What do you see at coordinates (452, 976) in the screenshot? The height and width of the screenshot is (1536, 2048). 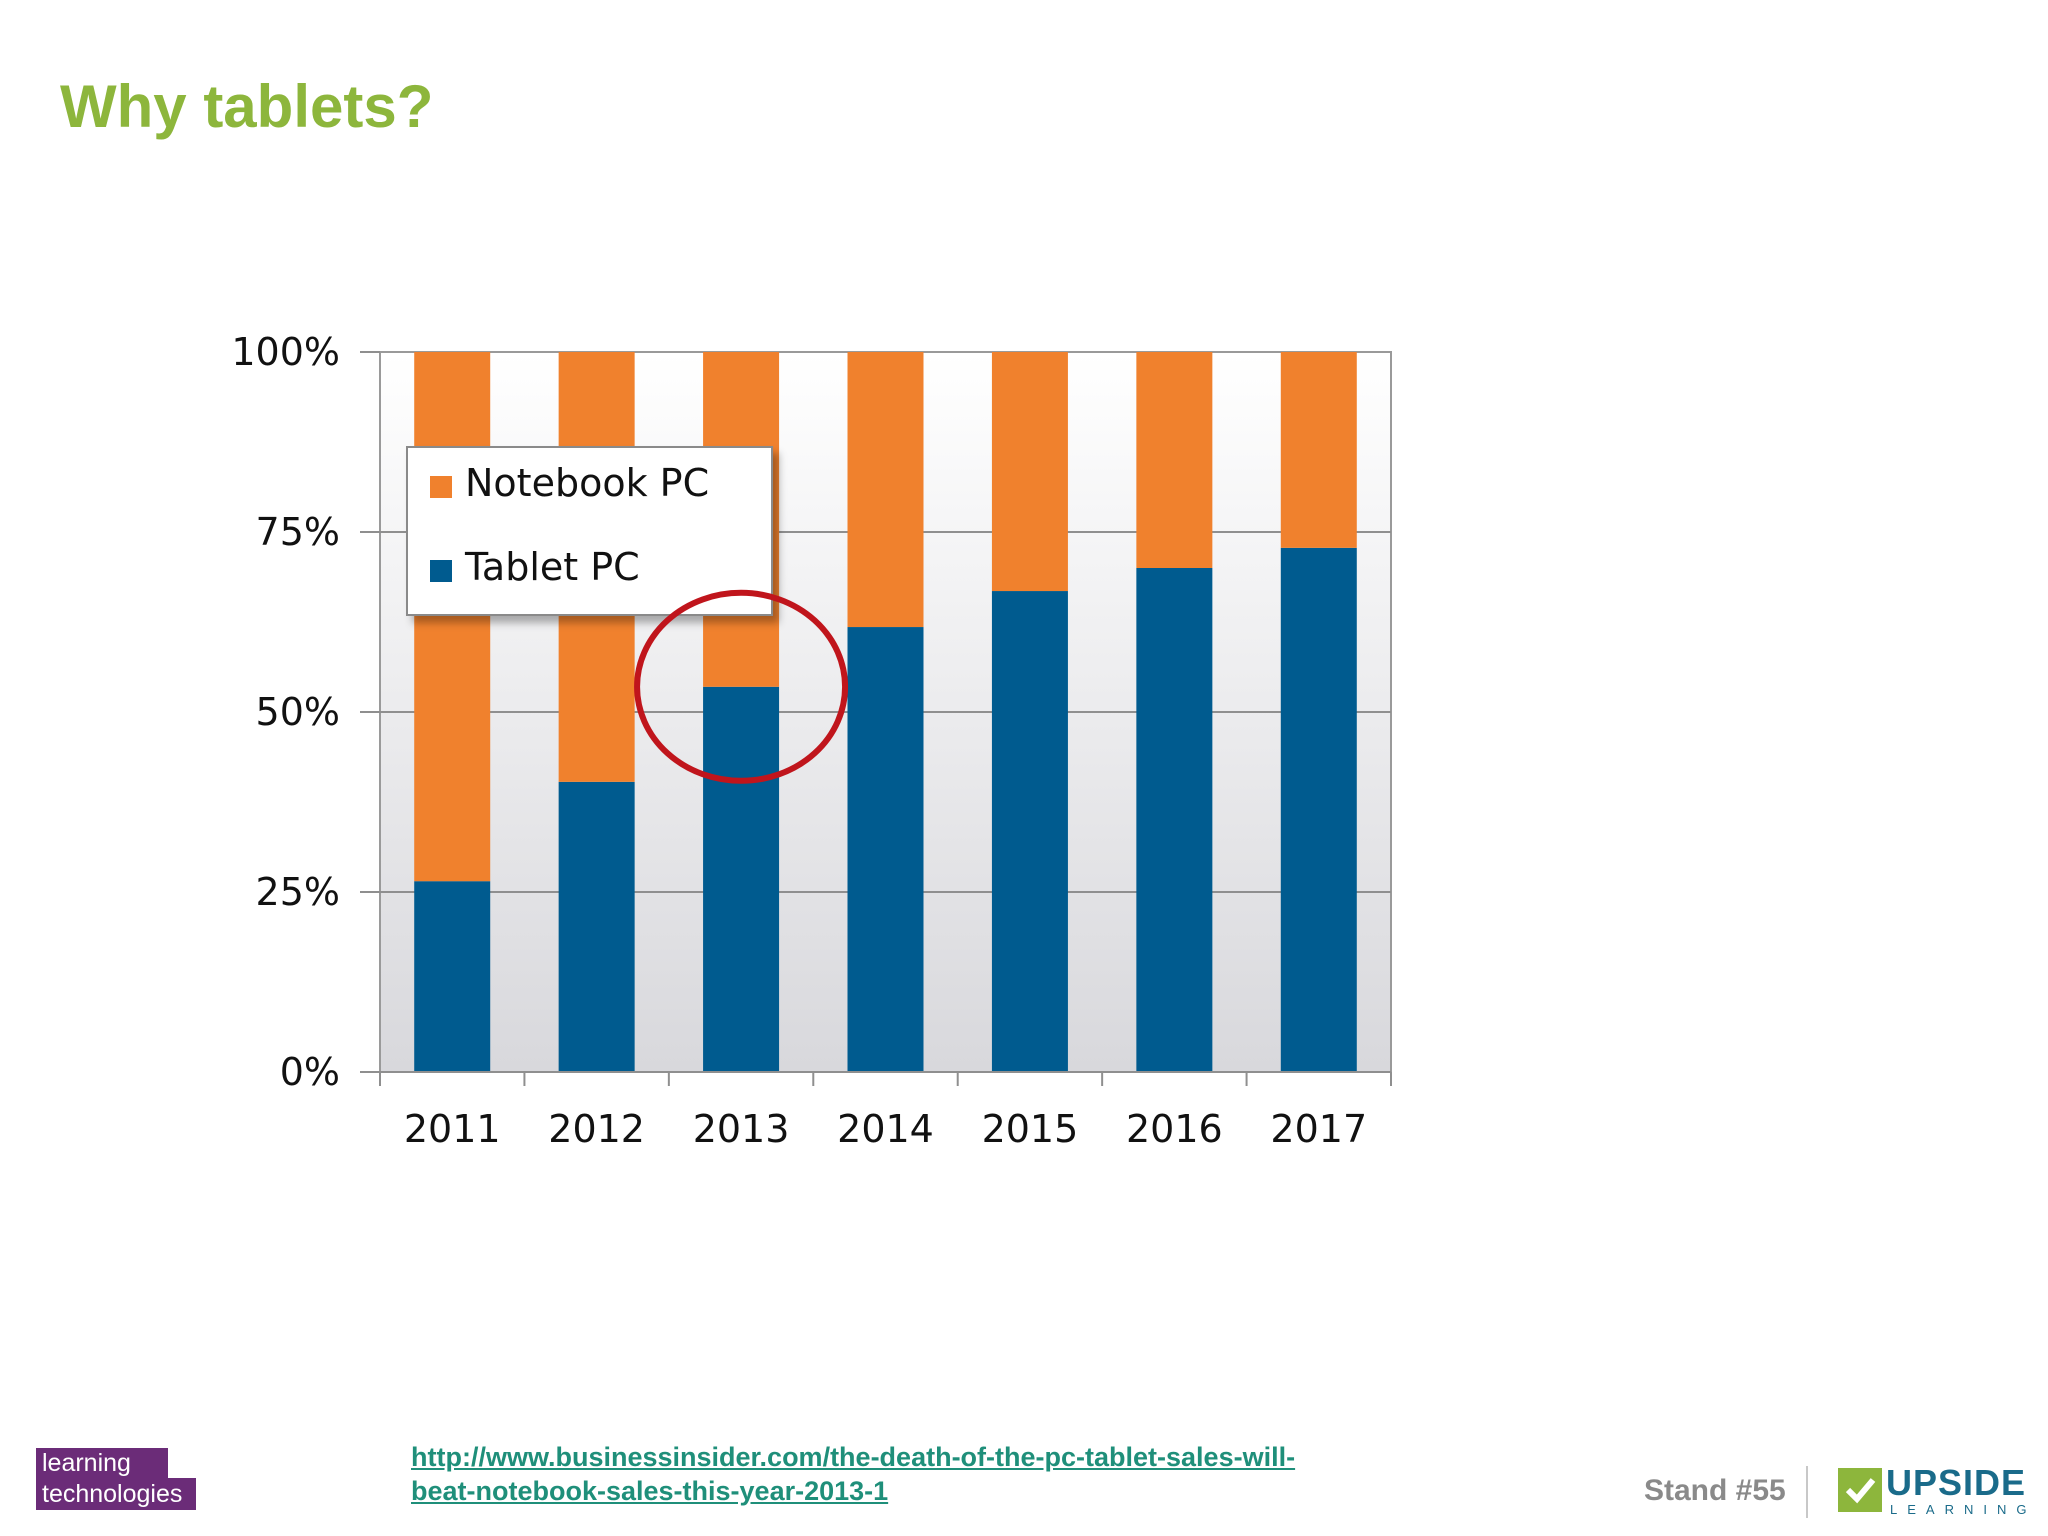 I see `bar-tablet-pc-2011` at bounding box center [452, 976].